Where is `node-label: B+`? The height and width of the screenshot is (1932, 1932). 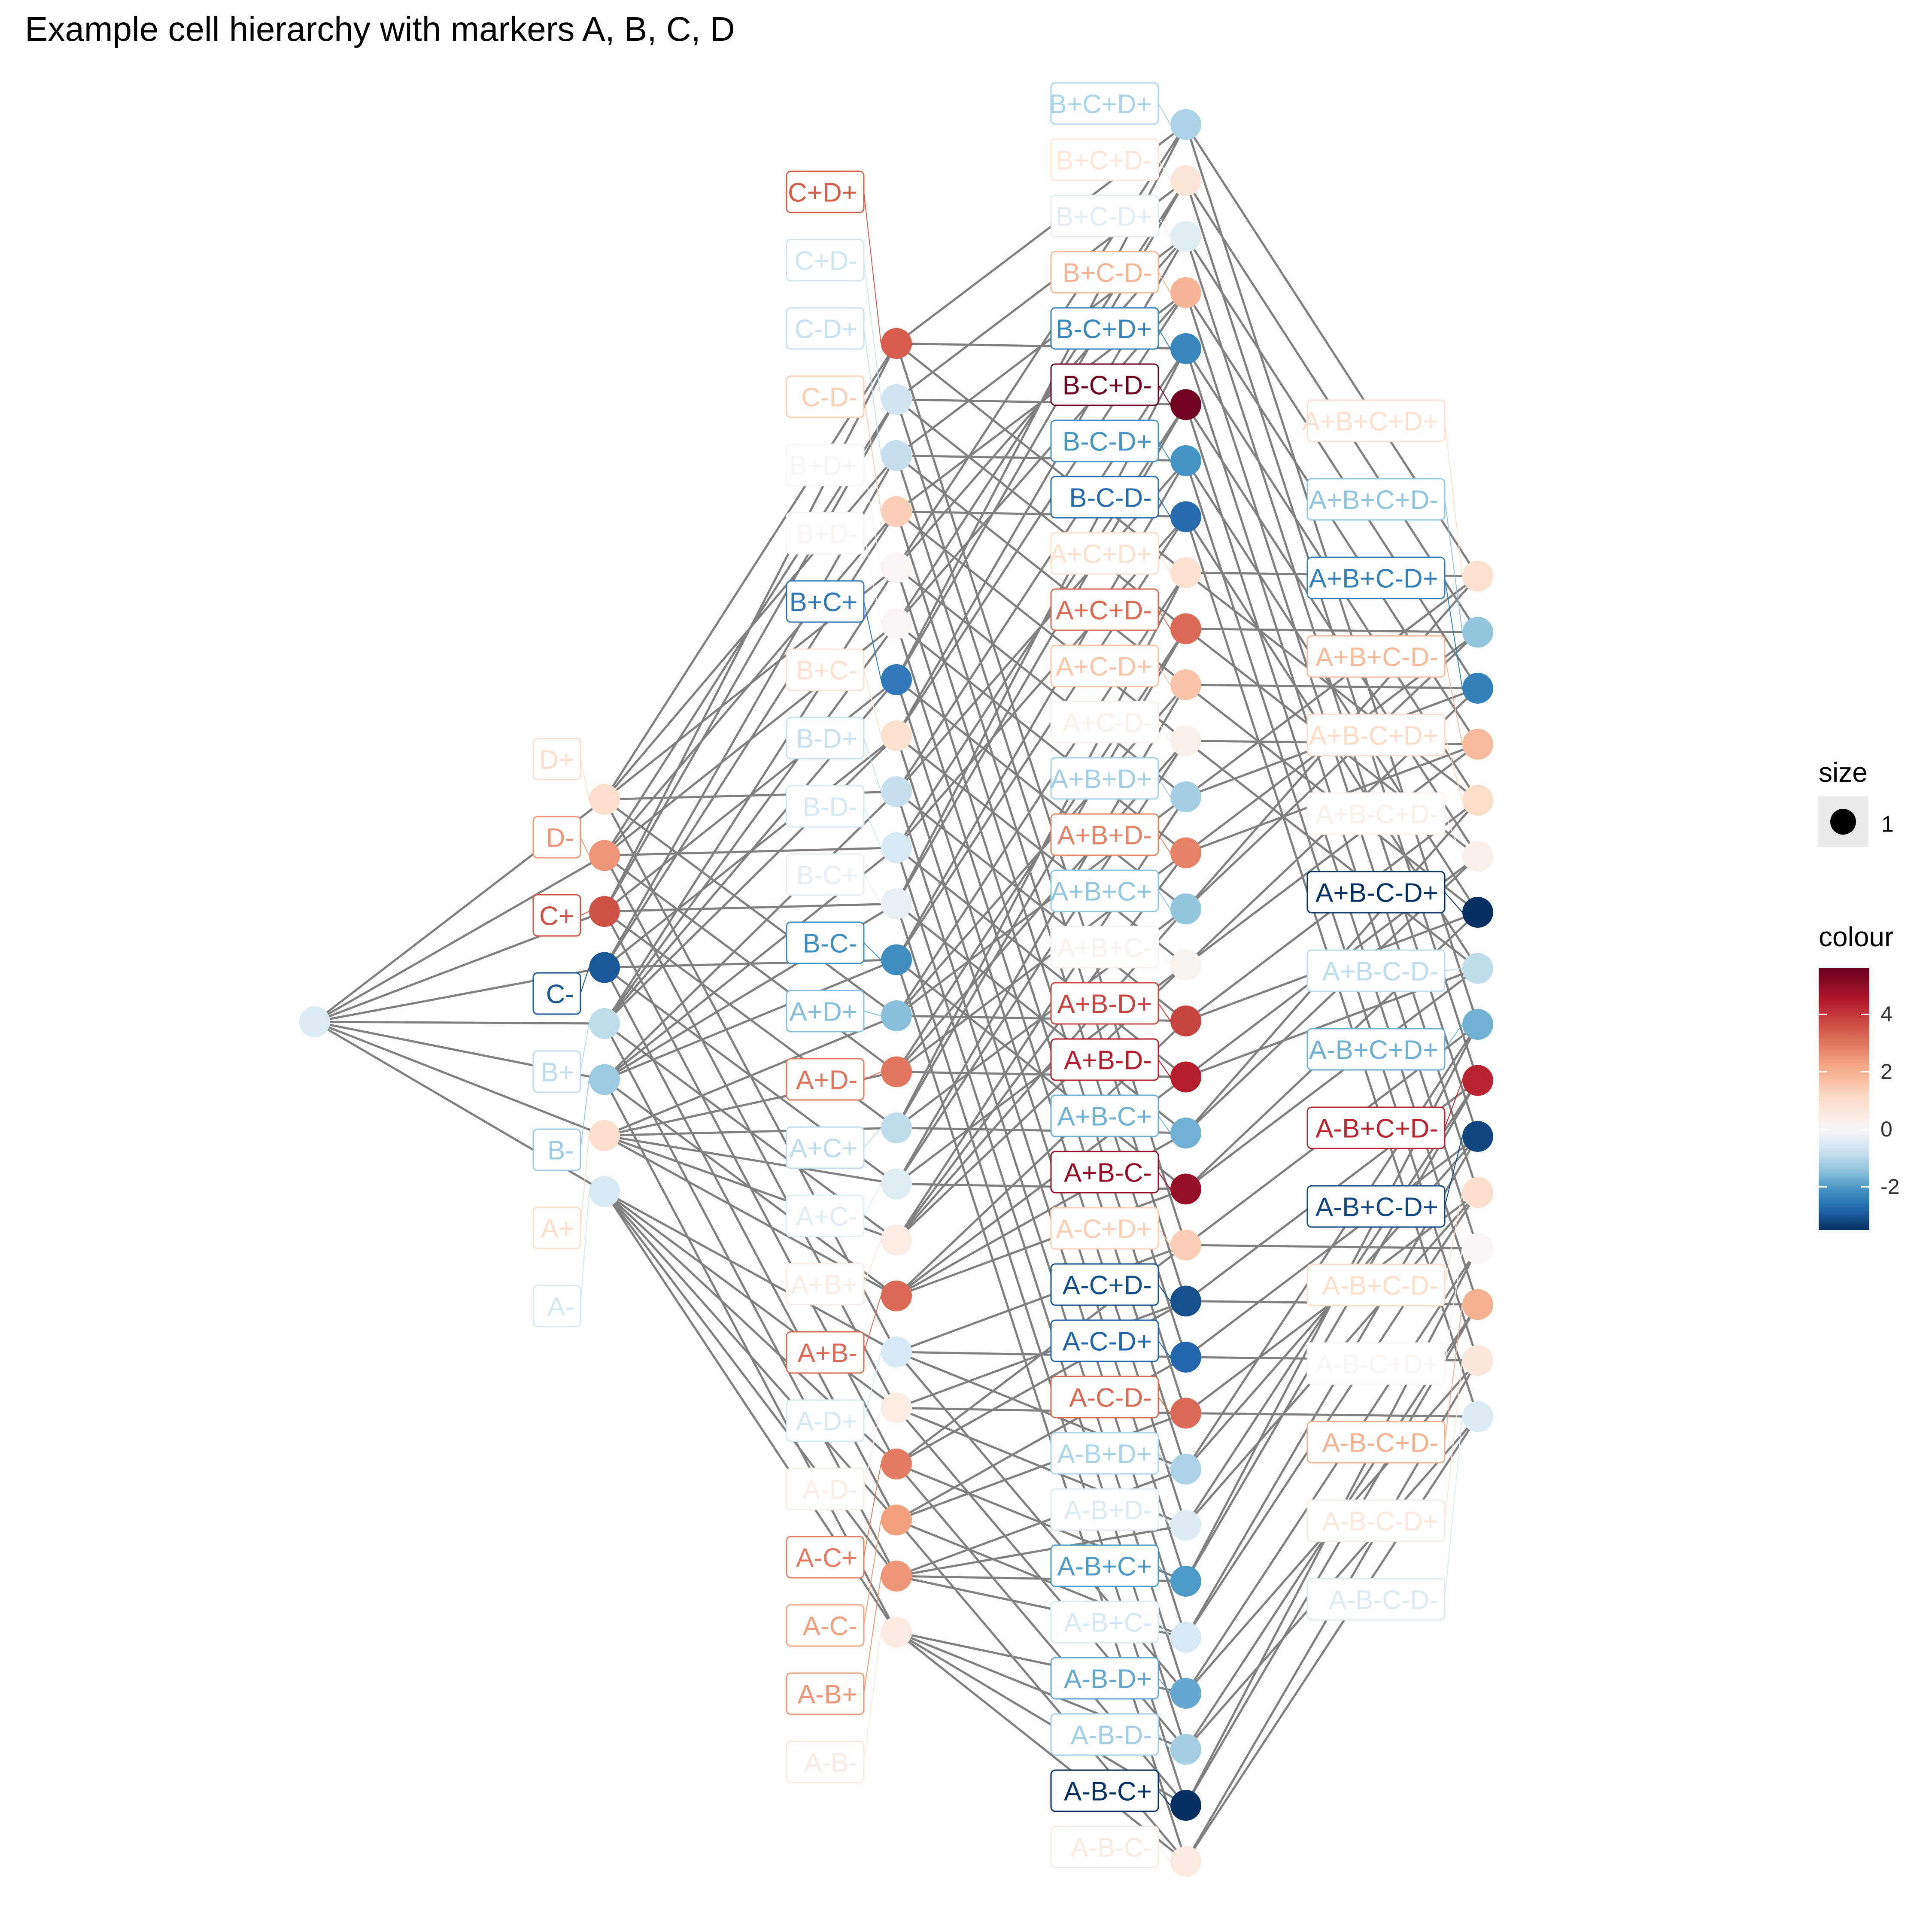
node-label: B+ is located at coordinates (557, 1073).